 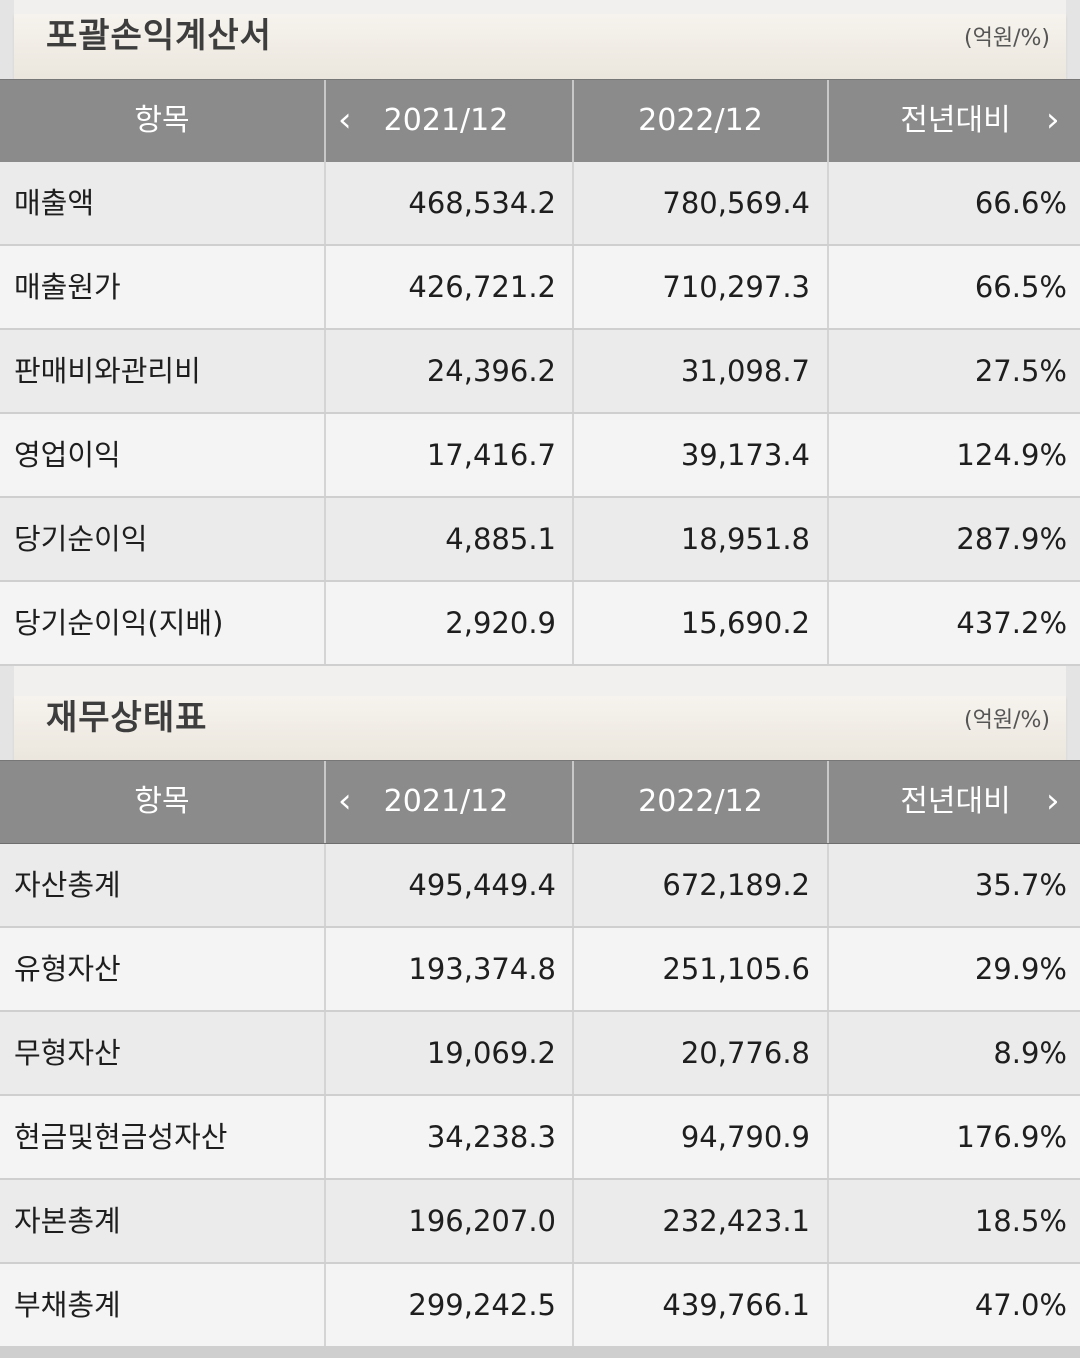 I want to click on value-yoy: 124.9%, so click(x=1011, y=455).